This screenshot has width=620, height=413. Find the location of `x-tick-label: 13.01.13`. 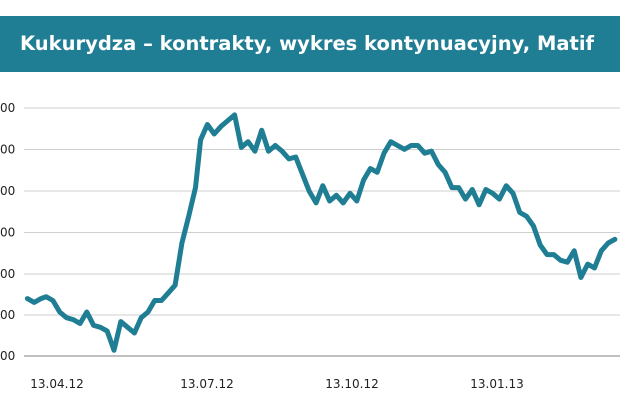

x-tick-label: 13.01.13 is located at coordinates (496, 384).